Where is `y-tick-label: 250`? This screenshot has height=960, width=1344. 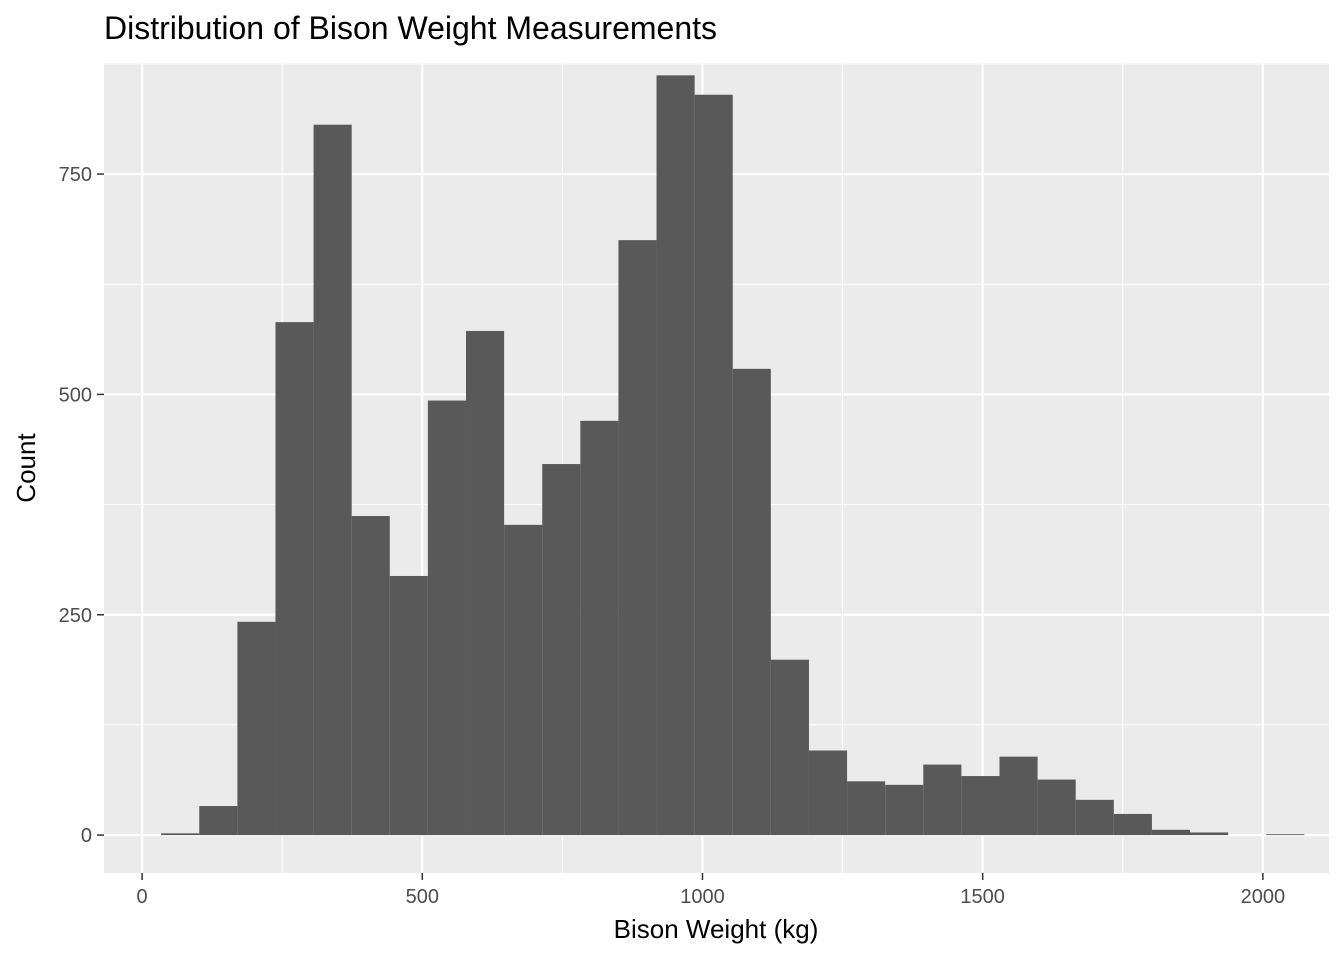 y-tick-label: 250 is located at coordinates (75, 616).